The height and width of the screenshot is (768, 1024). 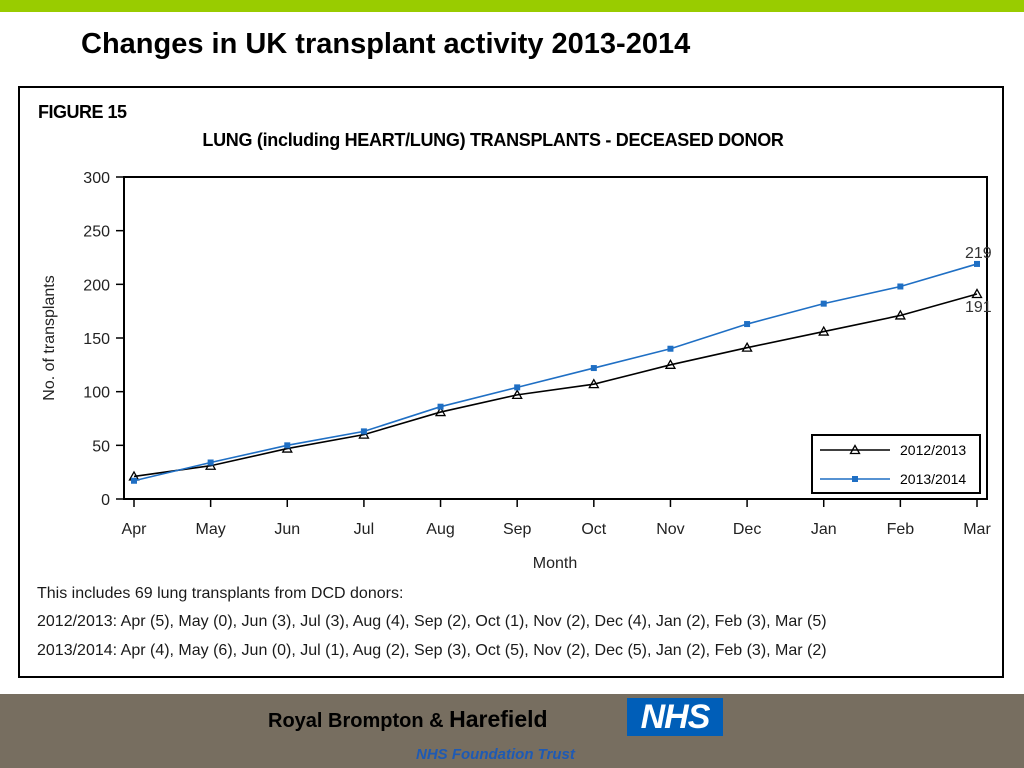 What do you see at coordinates (512, 6) in the screenshot?
I see `top-accent-bar` at bounding box center [512, 6].